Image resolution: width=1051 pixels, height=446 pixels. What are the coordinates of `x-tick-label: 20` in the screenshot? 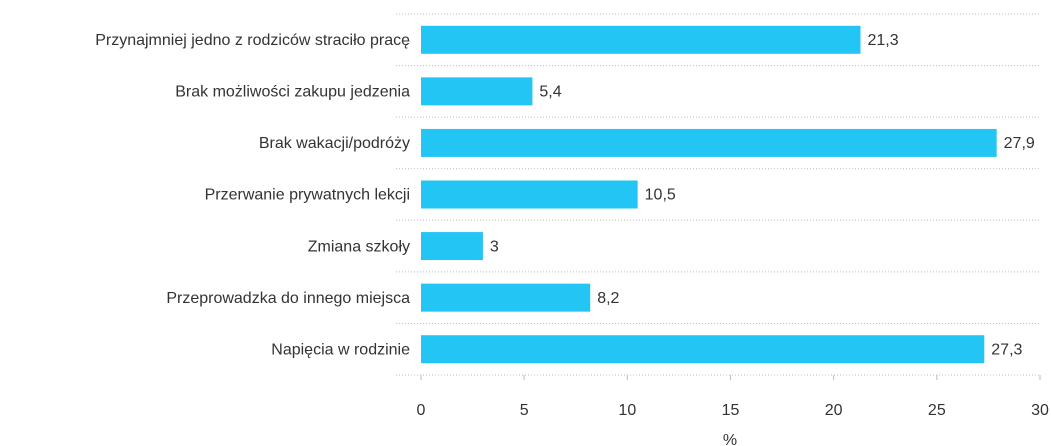 It's located at (834, 410).